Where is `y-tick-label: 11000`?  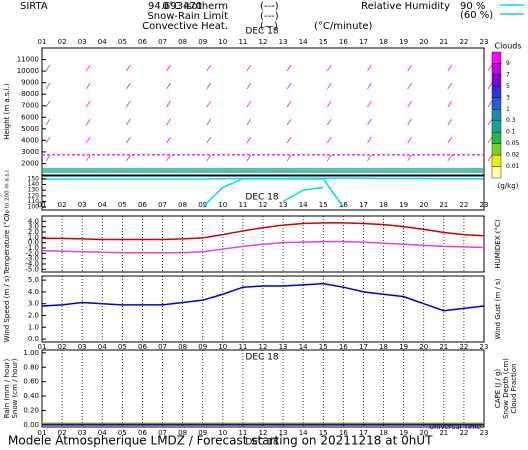 y-tick-label: 11000 is located at coordinates (28, 60).